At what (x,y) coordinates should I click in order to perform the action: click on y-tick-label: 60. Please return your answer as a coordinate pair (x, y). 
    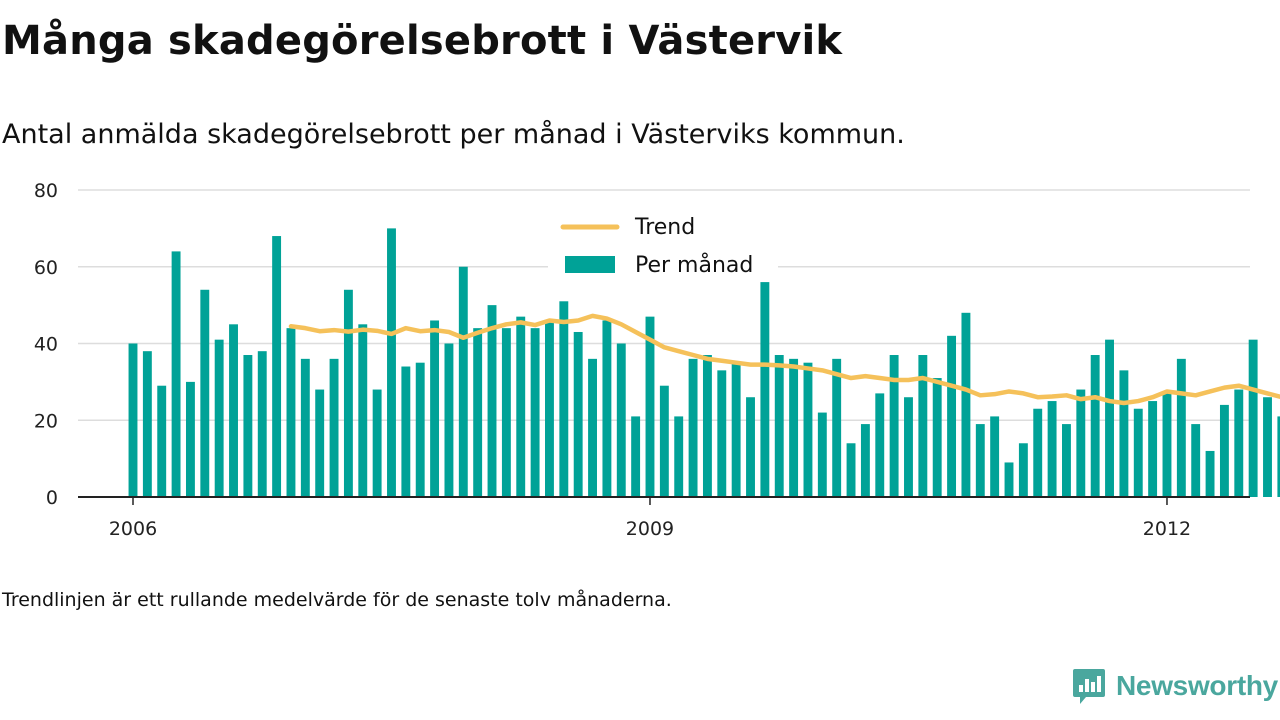
    Looking at the image, I should click on (46, 268).